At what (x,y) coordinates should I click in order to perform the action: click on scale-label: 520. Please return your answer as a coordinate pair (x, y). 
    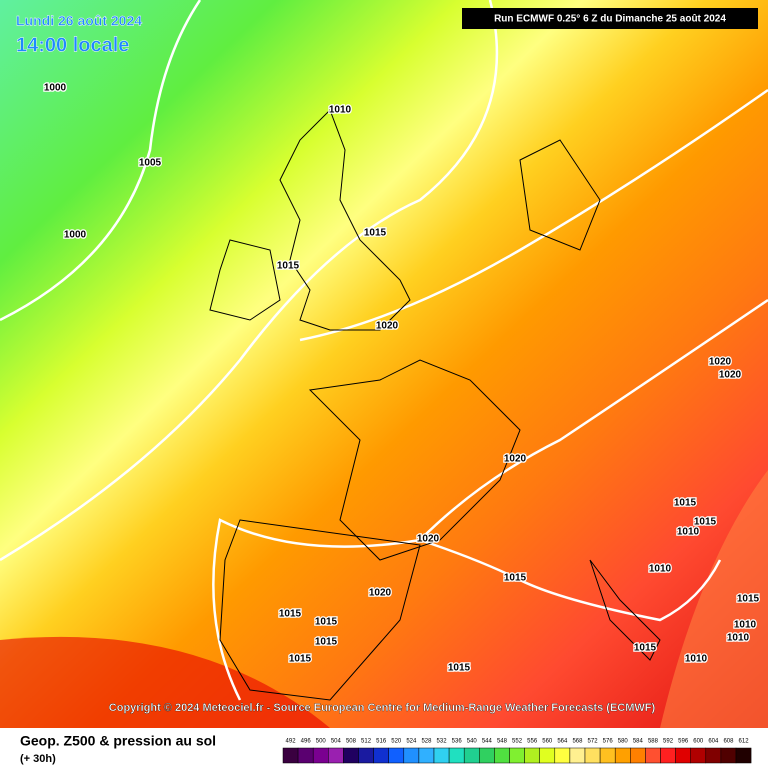
    Looking at the image, I should click on (396, 742).